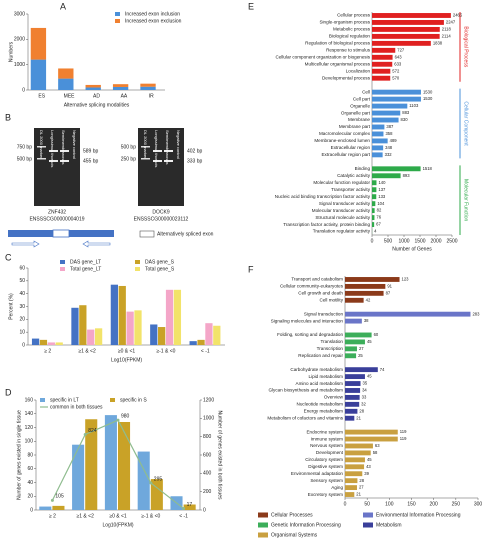 The height and width of the screenshot is (550, 487). What do you see at coordinates (338, 43) in the screenshot?
I see `category-label: Regulation of biological process` at bounding box center [338, 43].